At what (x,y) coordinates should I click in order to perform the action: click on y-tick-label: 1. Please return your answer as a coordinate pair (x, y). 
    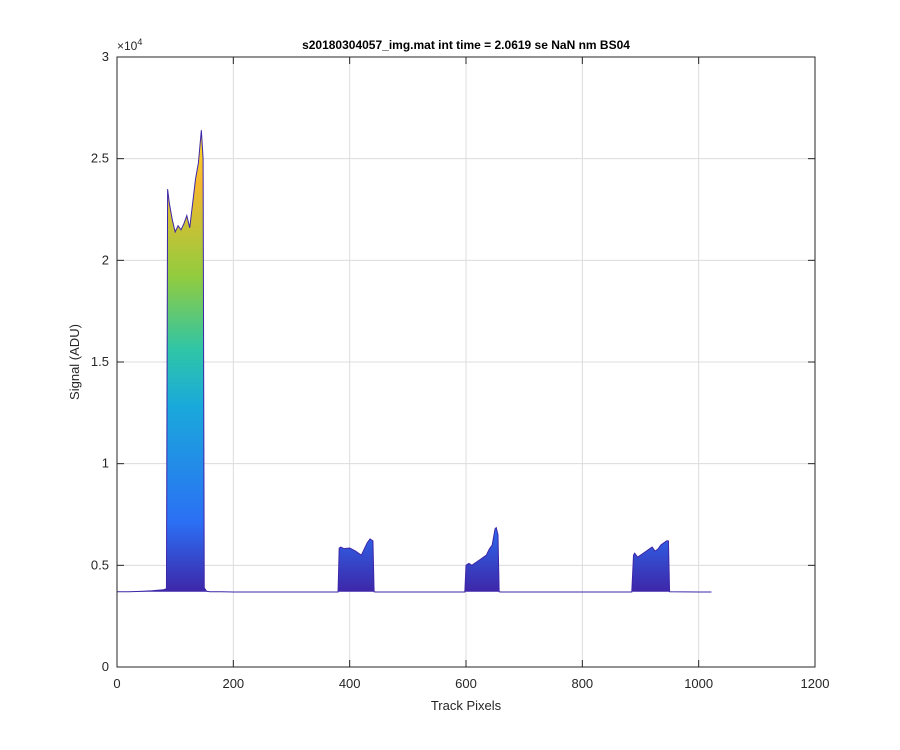
    Looking at the image, I should click on (105, 463).